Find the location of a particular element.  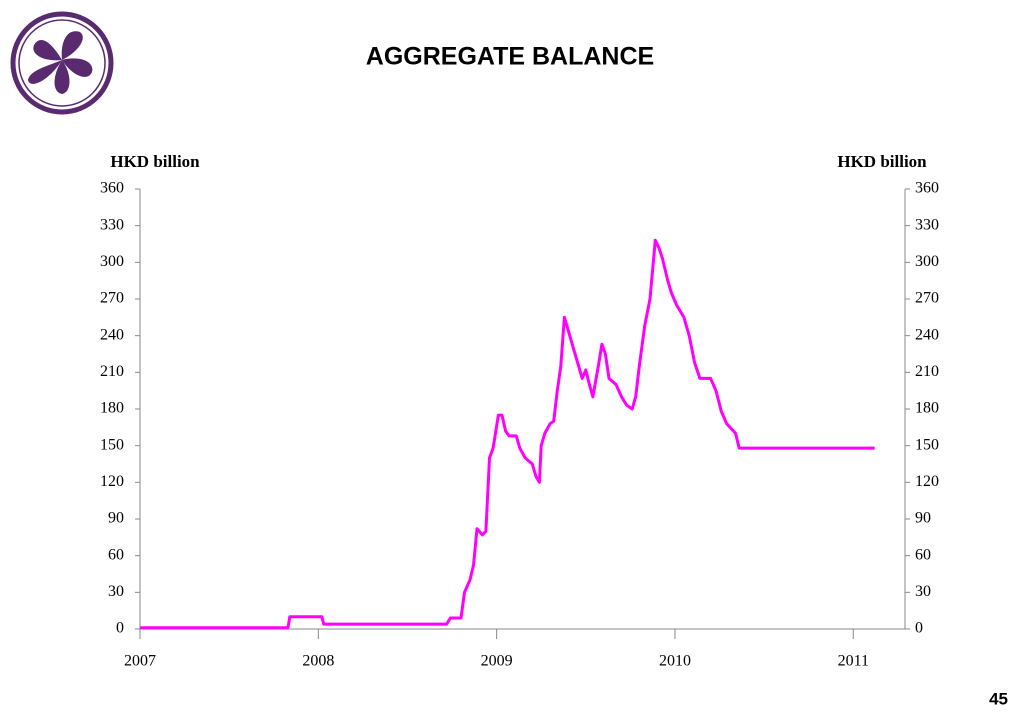

y2-tick-label: 330 is located at coordinates (927, 224).